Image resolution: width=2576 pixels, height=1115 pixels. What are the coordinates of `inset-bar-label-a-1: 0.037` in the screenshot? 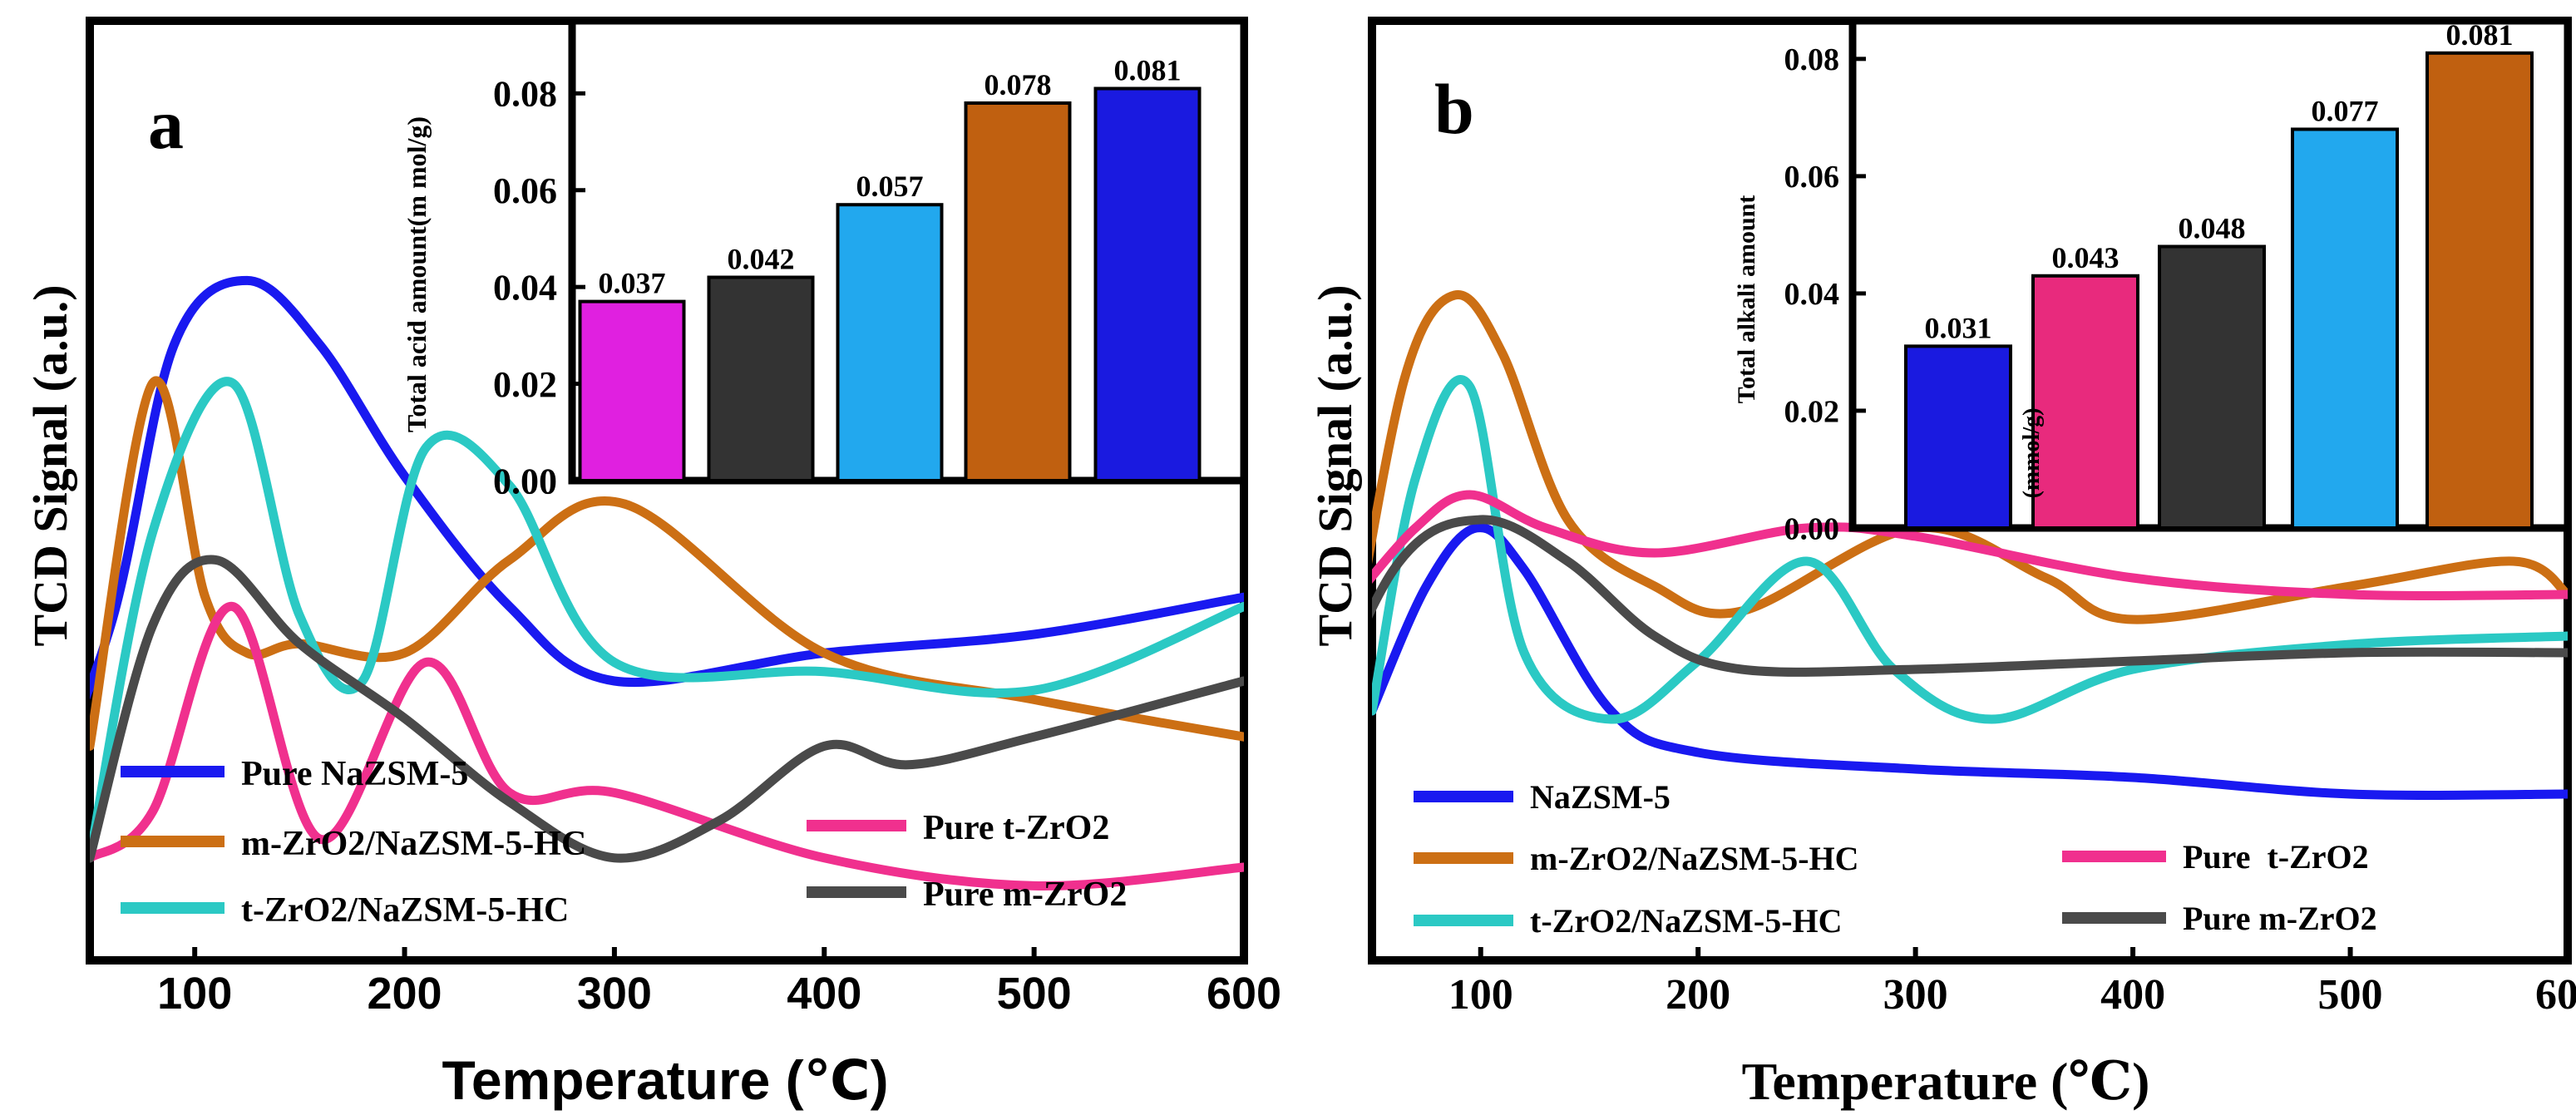 It's located at (632, 283).